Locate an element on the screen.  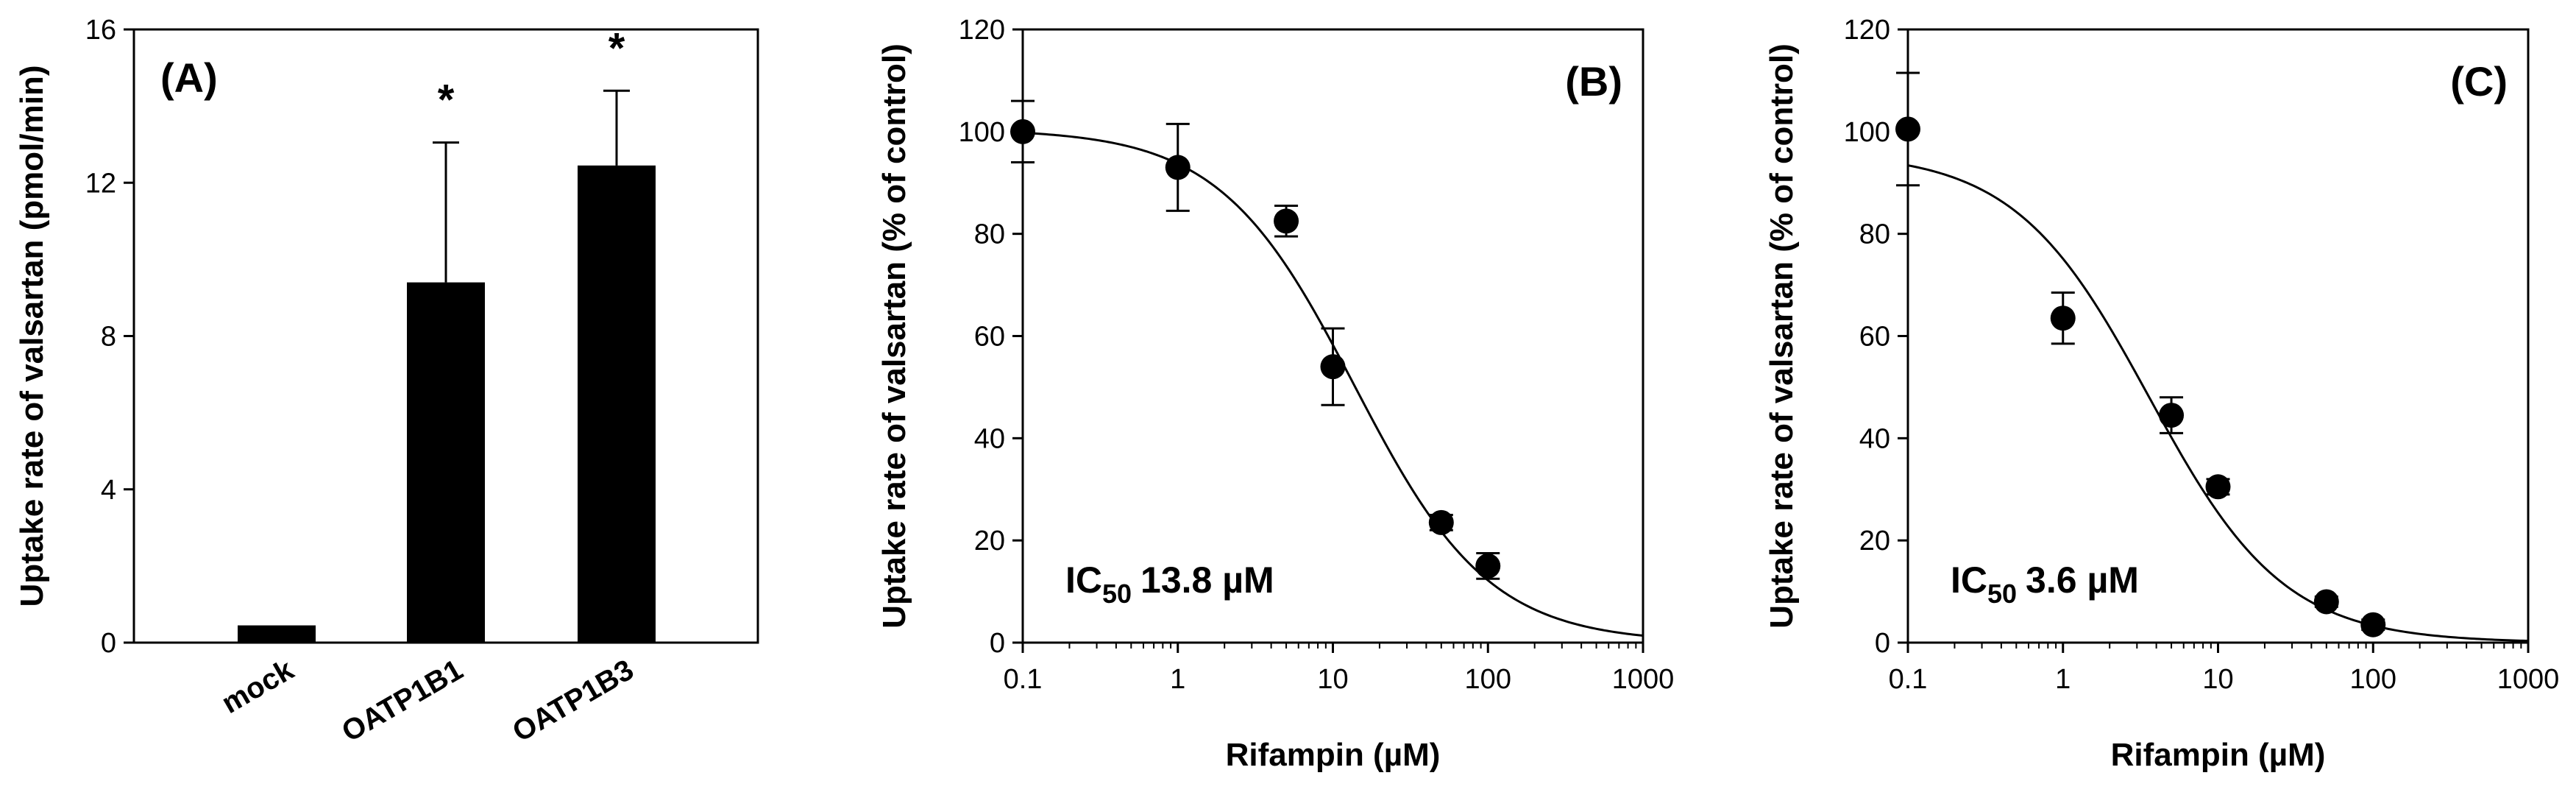
y-tick-label: 8 is located at coordinates (108, 337).